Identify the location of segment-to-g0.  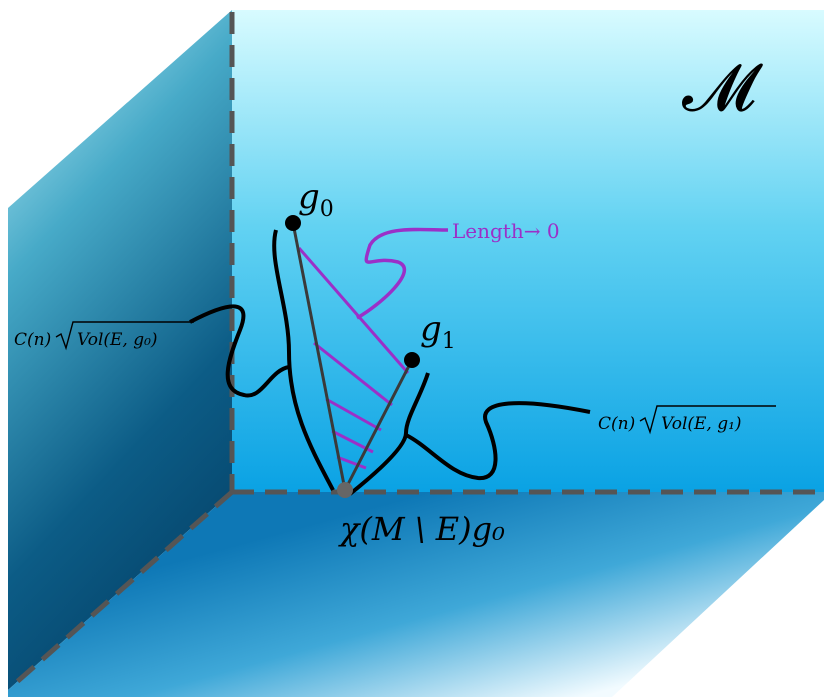
(319, 356).